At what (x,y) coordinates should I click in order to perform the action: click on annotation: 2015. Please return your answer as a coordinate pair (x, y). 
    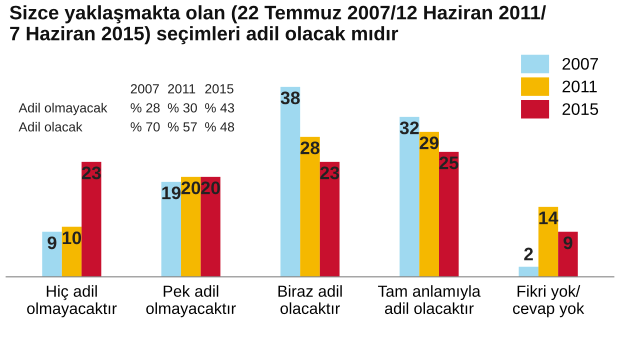
    Looking at the image, I should click on (219, 89).